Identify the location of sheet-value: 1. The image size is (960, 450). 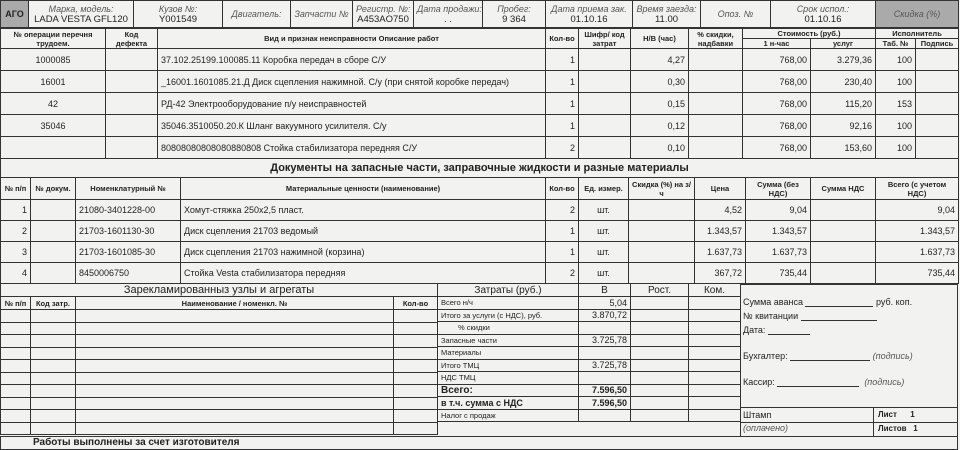
(912, 414).